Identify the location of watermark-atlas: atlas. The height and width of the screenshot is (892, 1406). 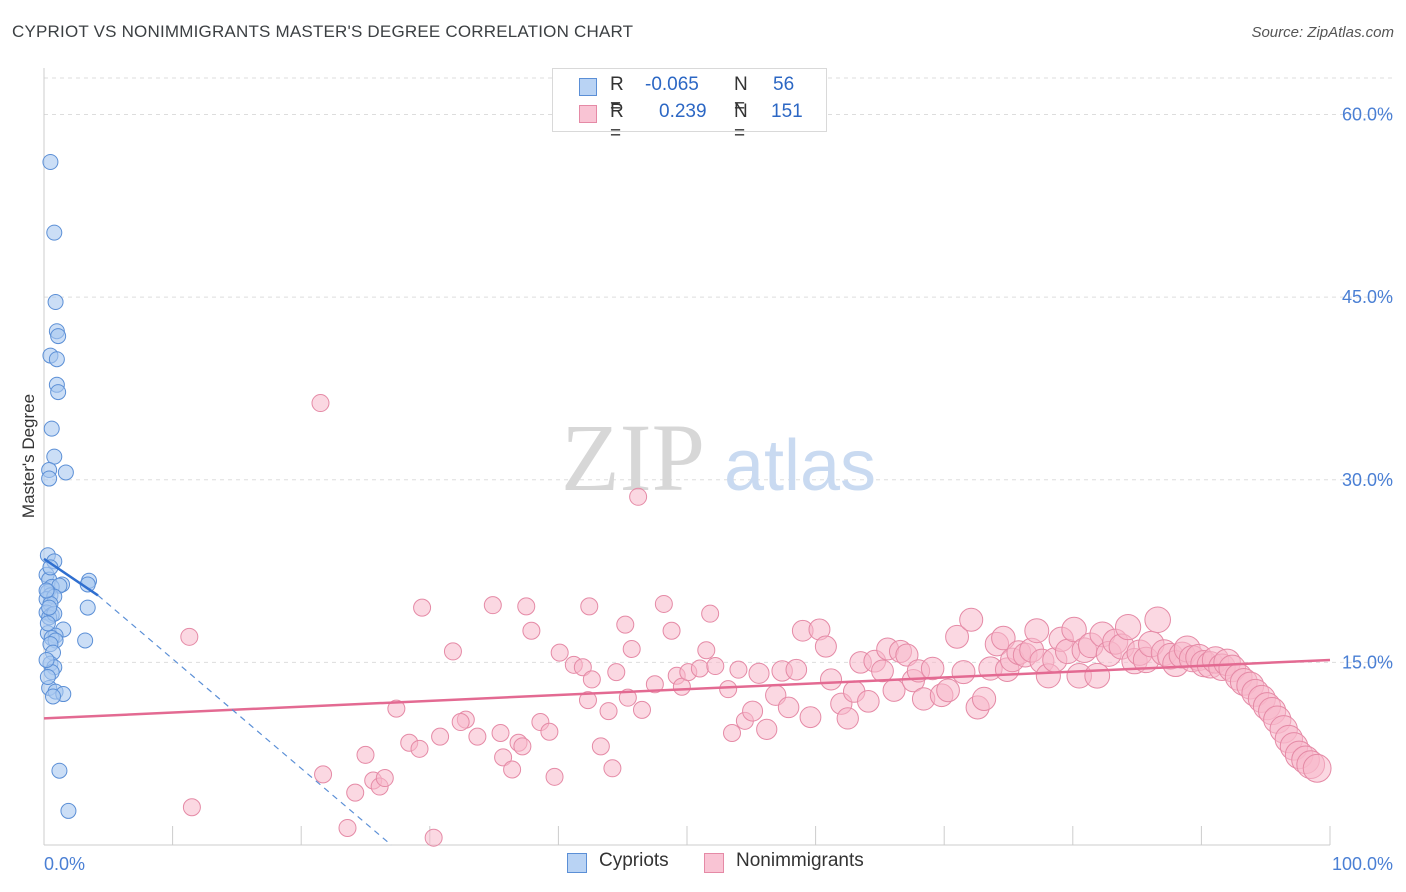
(800, 466).